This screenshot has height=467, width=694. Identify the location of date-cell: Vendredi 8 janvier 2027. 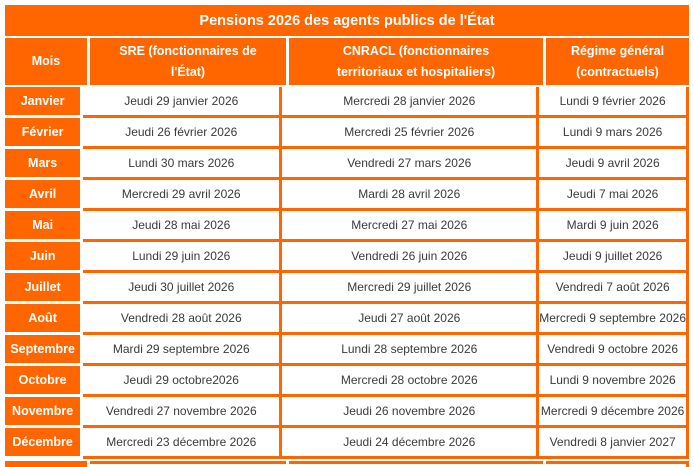
(612, 442).